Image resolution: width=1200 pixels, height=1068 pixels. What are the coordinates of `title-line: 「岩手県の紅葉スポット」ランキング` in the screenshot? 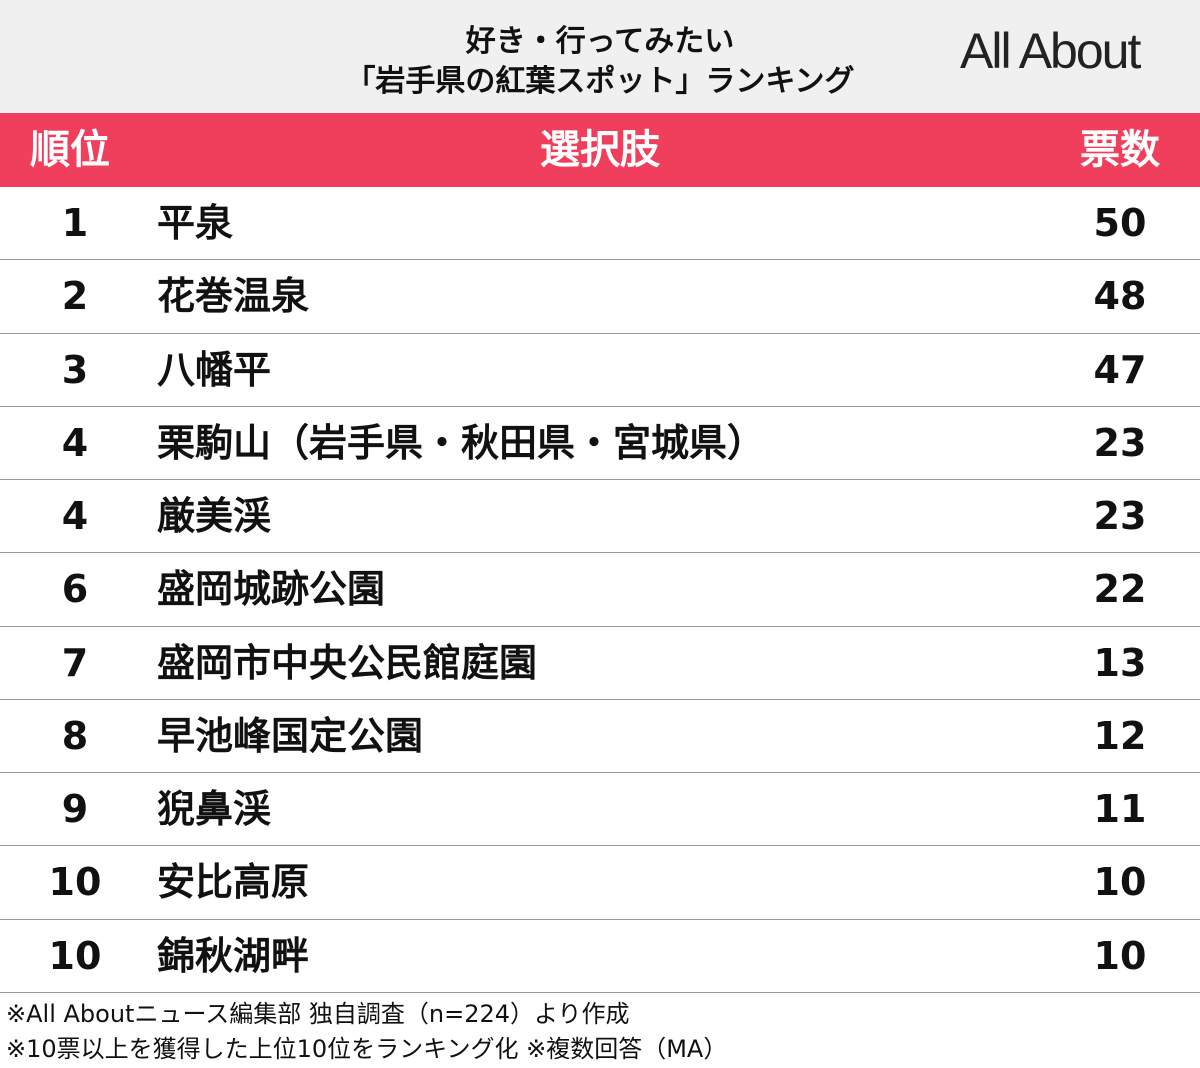 It's located at (600, 81).